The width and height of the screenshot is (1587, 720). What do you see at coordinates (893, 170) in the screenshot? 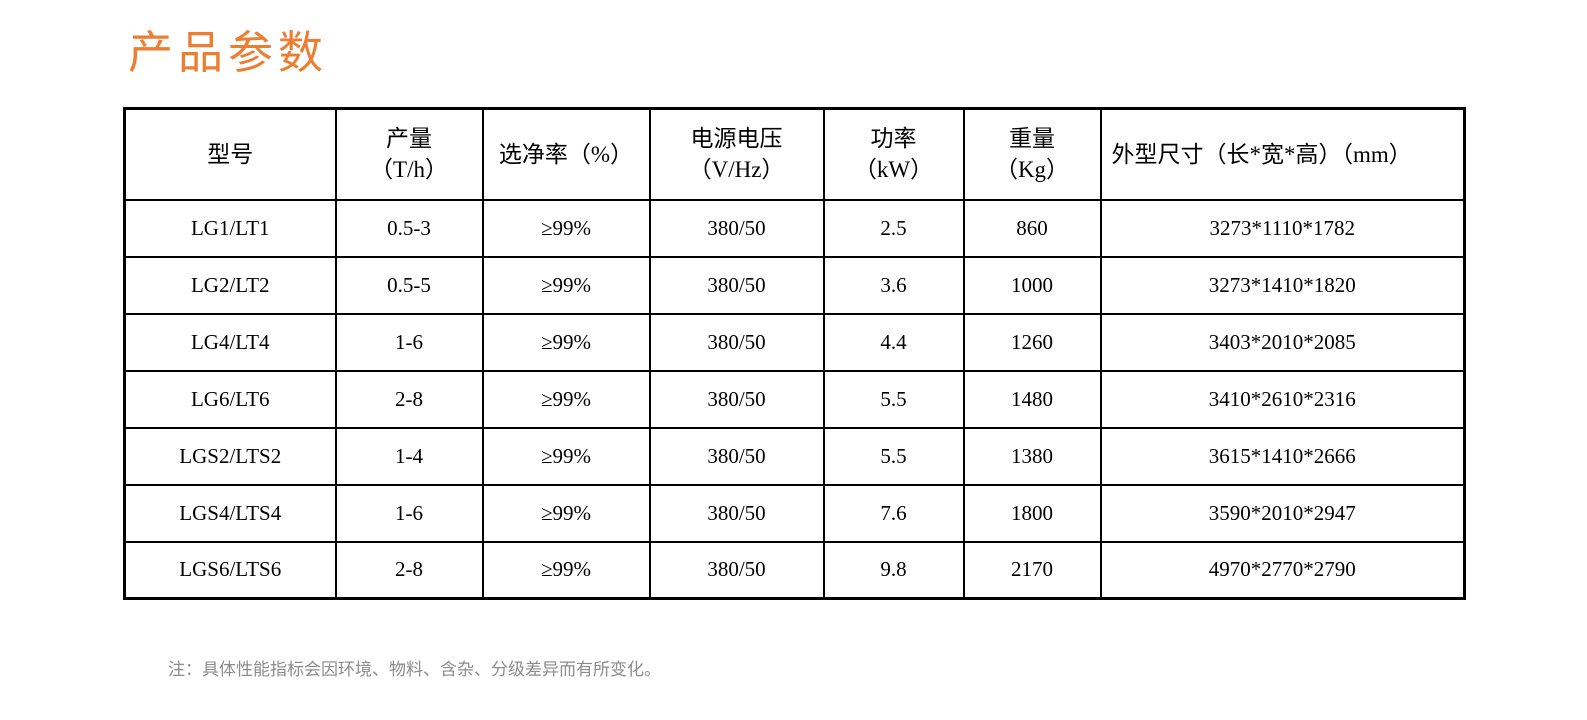
I see `column-header-line: （kW）` at bounding box center [893, 170].